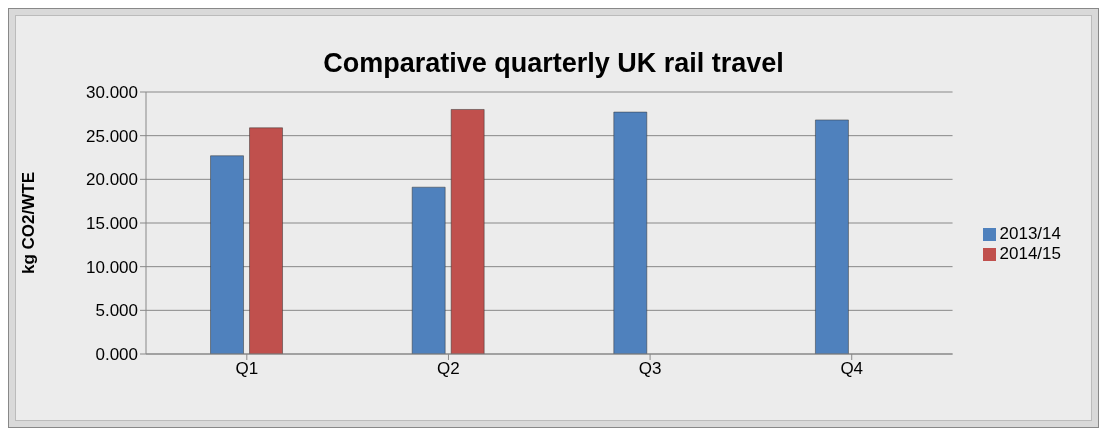  Describe the element at coordinates (247, 369) in the screenshot. I see `x-tick-label: Q1` at that location.